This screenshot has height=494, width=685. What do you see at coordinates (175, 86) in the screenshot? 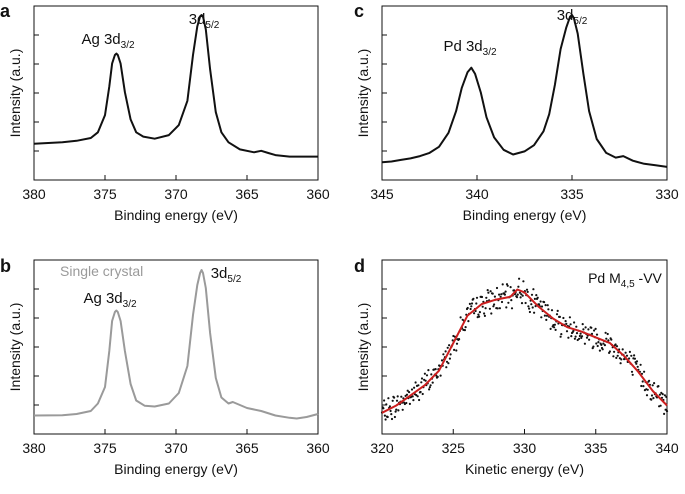
I see `series-line` at bounding box center [175, 86].